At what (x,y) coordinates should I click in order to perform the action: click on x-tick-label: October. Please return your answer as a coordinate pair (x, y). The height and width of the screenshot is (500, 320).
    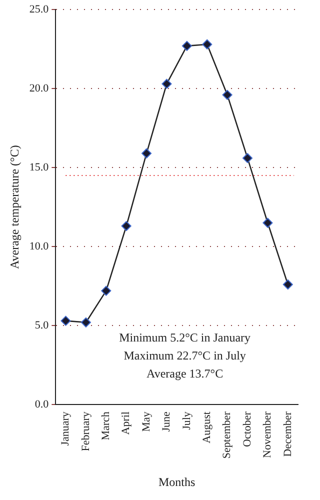
    Looking at the image, I should click on (247, 429).